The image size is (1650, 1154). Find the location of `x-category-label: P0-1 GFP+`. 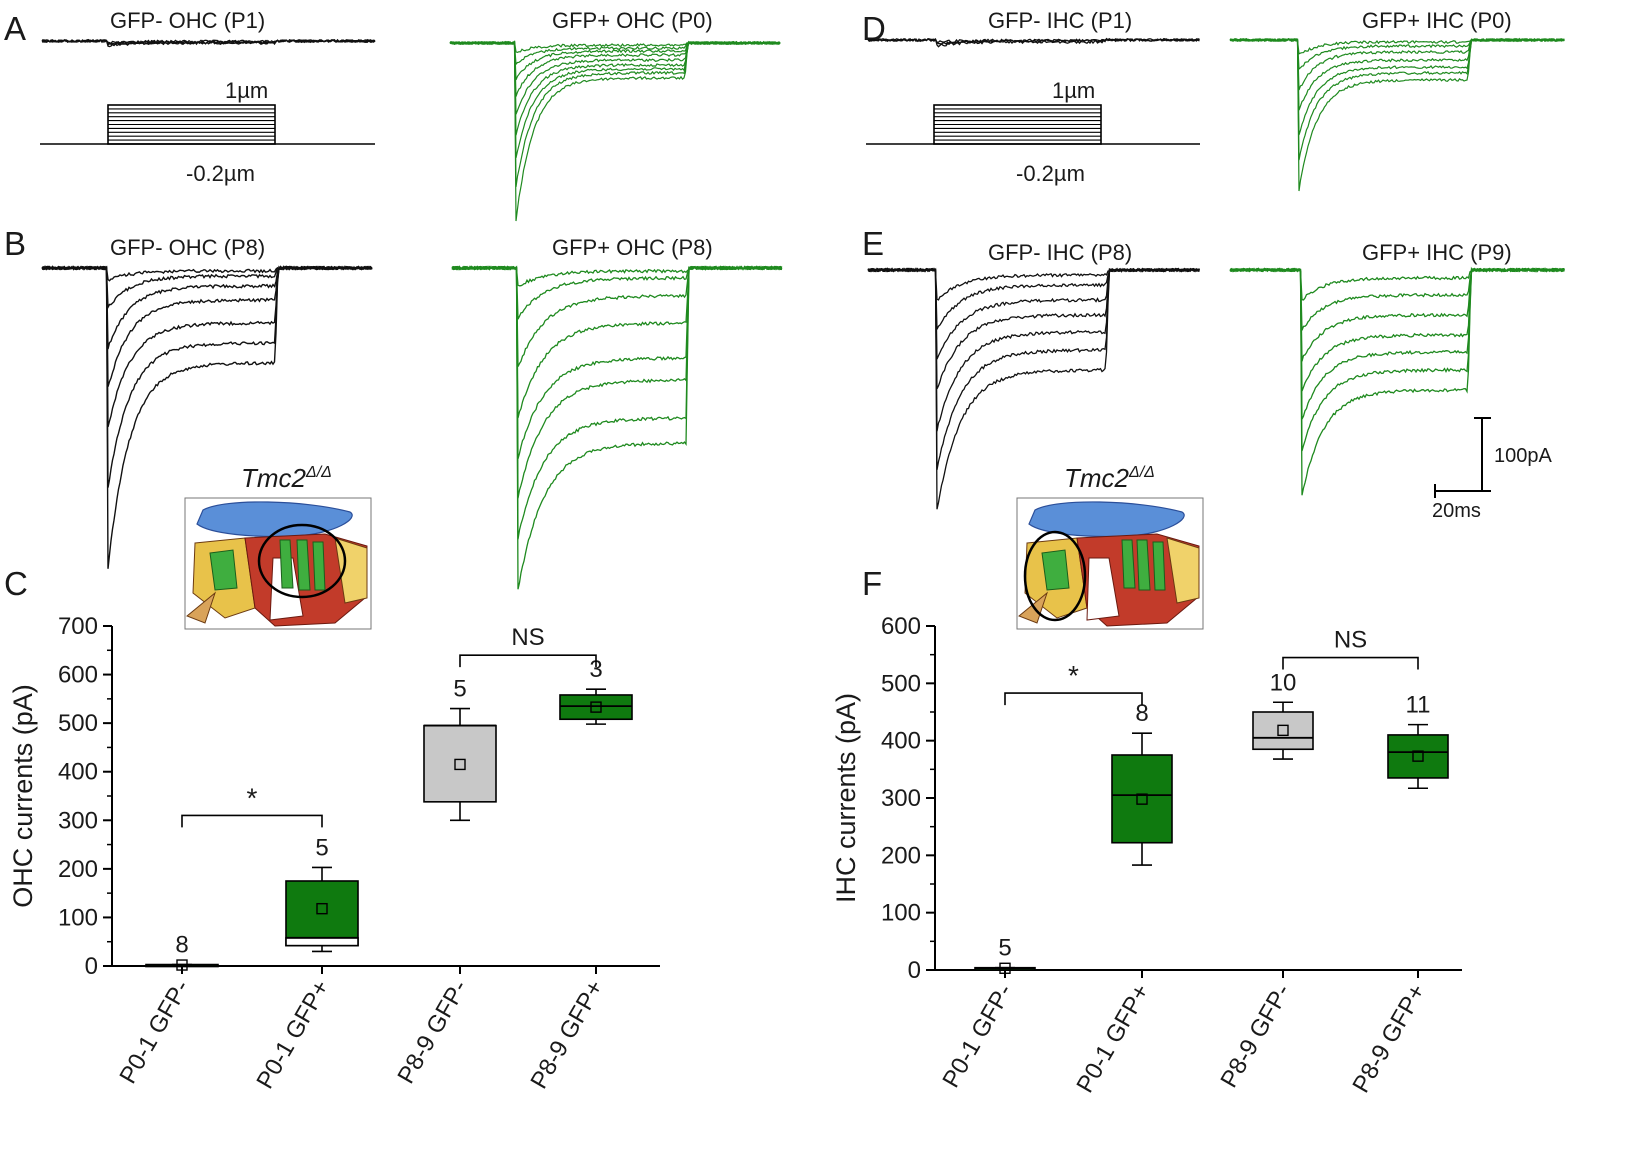

x-category-label: P0-1 GFP+ is located at coordinates (293, 1035).